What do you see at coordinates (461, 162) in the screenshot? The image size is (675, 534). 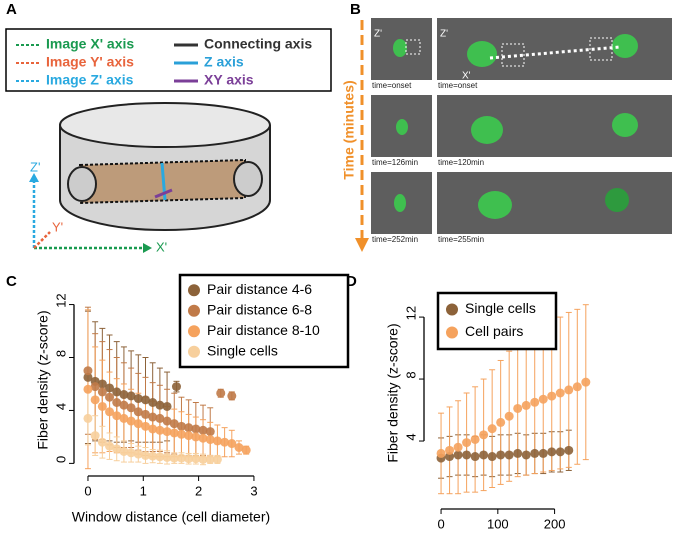 I see `time-stamp: time=120min` at bounding box center [461, 162].